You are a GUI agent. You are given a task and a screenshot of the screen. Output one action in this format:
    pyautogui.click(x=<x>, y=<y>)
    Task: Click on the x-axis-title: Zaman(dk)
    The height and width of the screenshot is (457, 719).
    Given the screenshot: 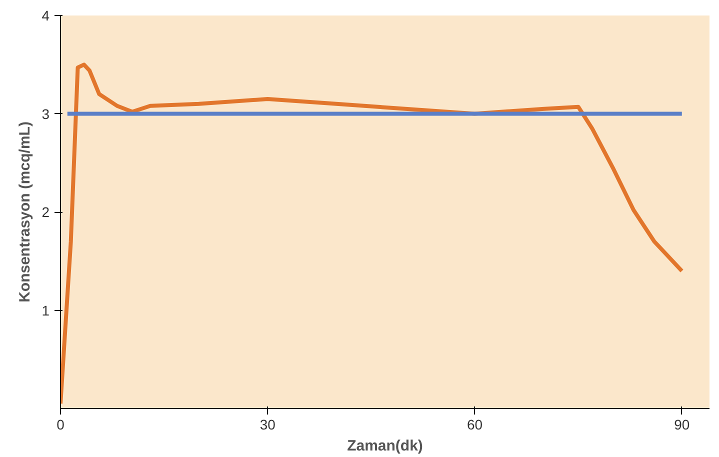 What is the action you would take?
    pyautogui.click(x=385, y=446)
    